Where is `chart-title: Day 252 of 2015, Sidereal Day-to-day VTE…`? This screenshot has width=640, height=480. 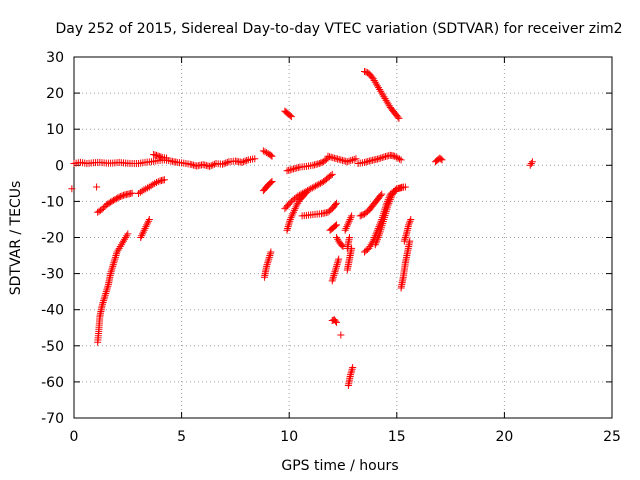 chart-title: Day 252 of 2015, Sidereal Day-to-day VTE… is located at coordinates (339, 29).